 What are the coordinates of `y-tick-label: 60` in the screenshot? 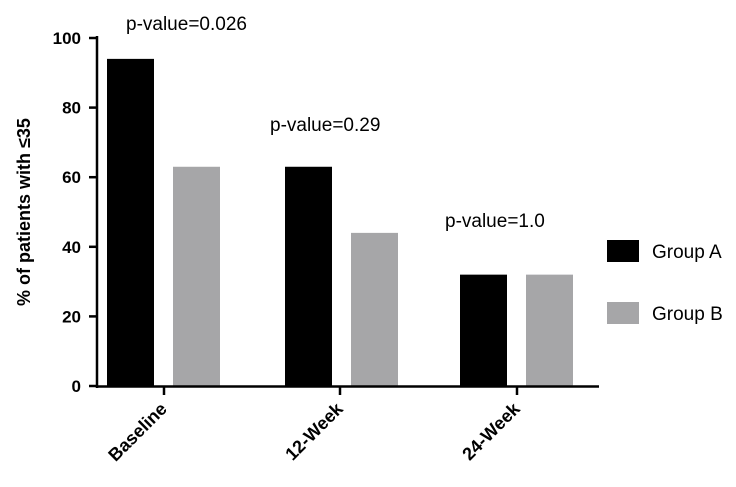 It's located at (71, 177).